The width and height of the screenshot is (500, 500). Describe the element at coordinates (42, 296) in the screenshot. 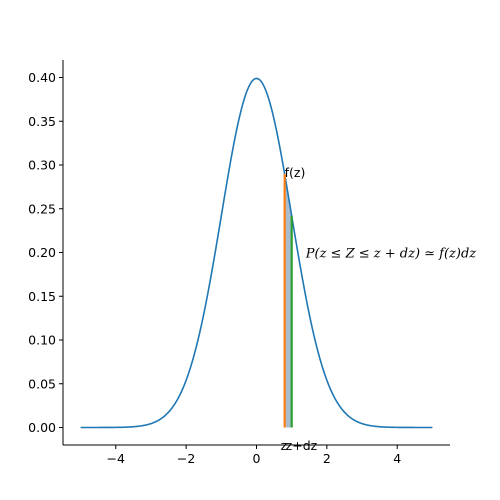

I see `y-tick-label: 0.15` at that location.